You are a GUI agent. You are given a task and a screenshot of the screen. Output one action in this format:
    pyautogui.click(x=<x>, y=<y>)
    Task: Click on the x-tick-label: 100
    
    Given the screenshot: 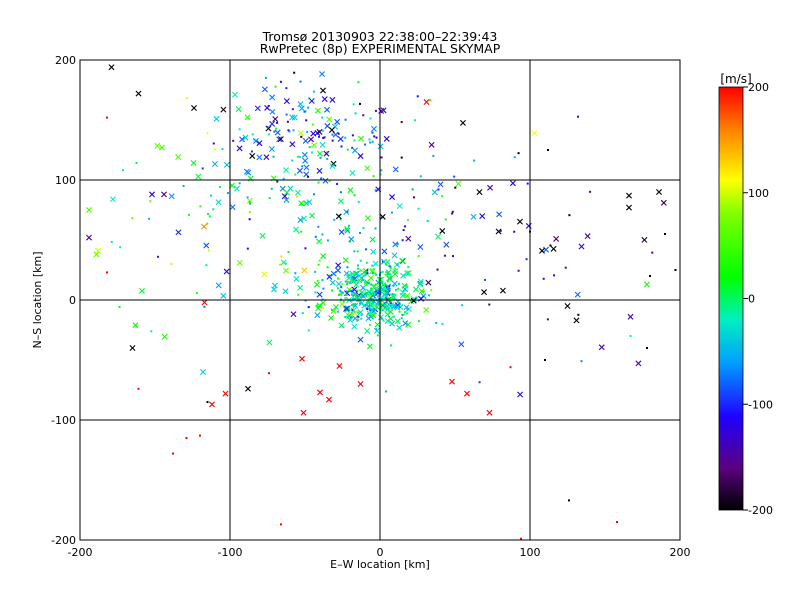 What is the action you would take?
    pyautogui.click(x=530, y=552)
    